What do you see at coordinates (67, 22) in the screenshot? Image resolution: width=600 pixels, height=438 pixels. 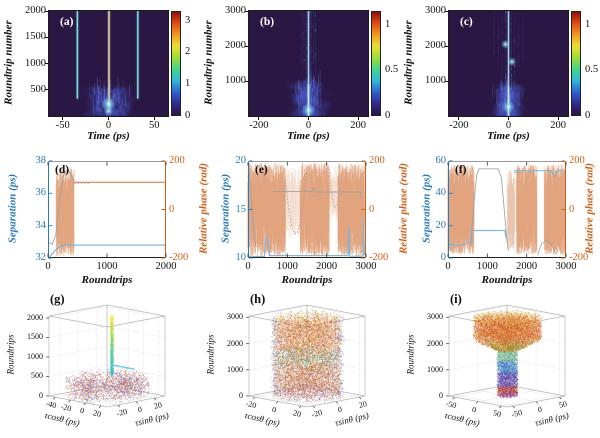 I see `panel-letter: (a)` at bounding box center [67, 22].